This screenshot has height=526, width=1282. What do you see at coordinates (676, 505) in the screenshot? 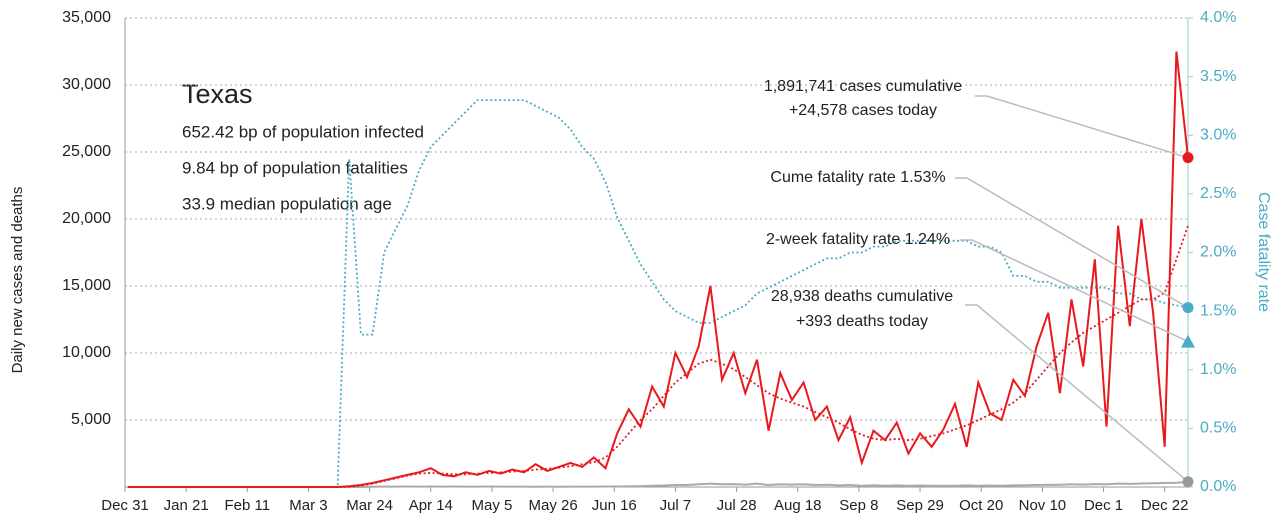
I see `x-tick-label: Jul 7` at bounding box center [676, 505].